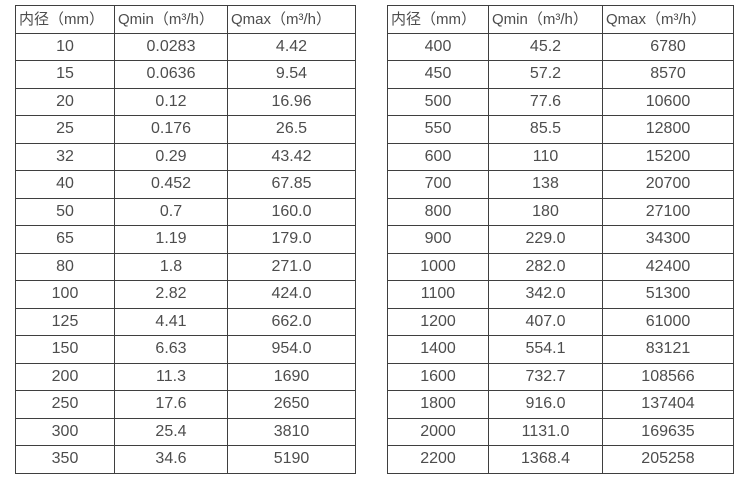 The width and height of the screenshot is (750, 483). I want to click on table-cell: 1100, so click(438, 294).